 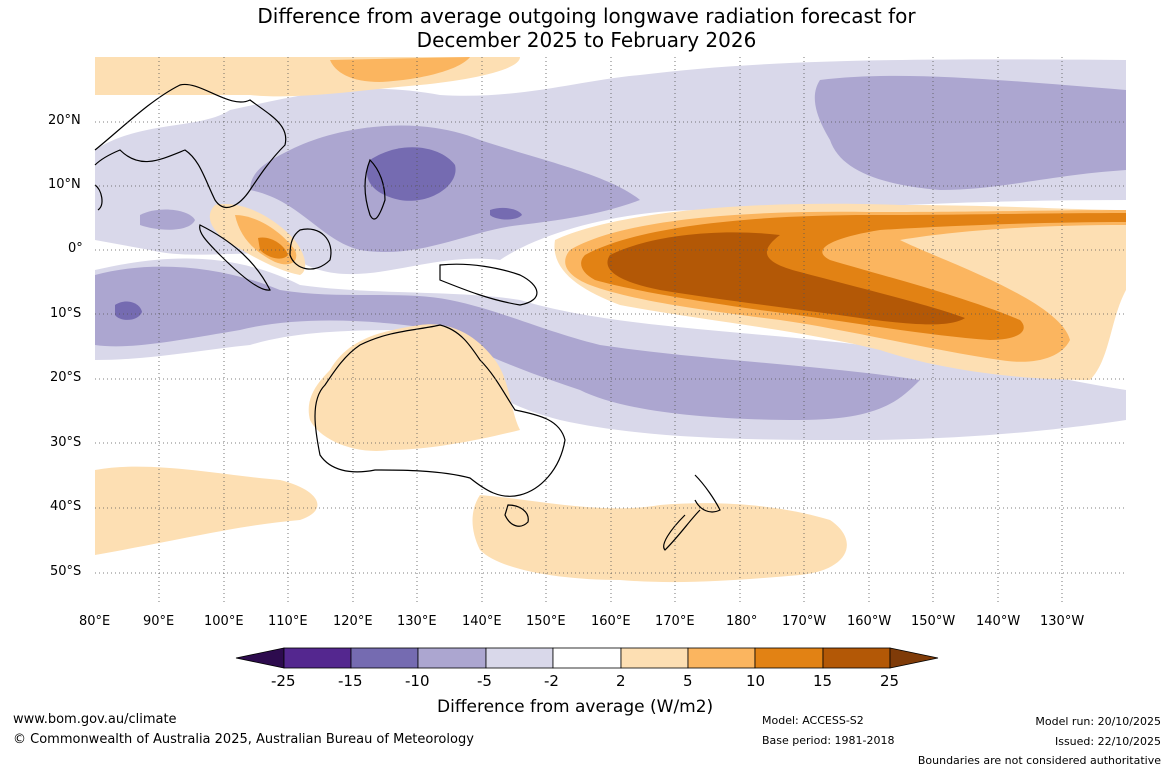 I want to click on lon-label-100e: 100°E, so click(x=224, y=621).